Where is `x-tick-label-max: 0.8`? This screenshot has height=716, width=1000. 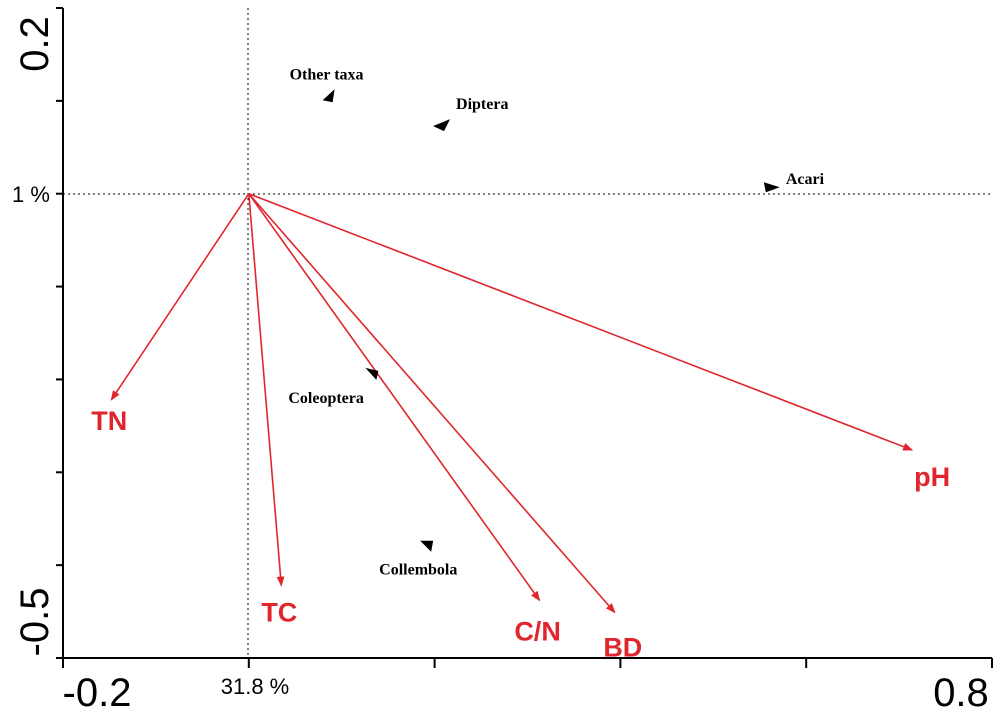 x-tick-label-max: 0.8 is located at coordinates (961, 693).